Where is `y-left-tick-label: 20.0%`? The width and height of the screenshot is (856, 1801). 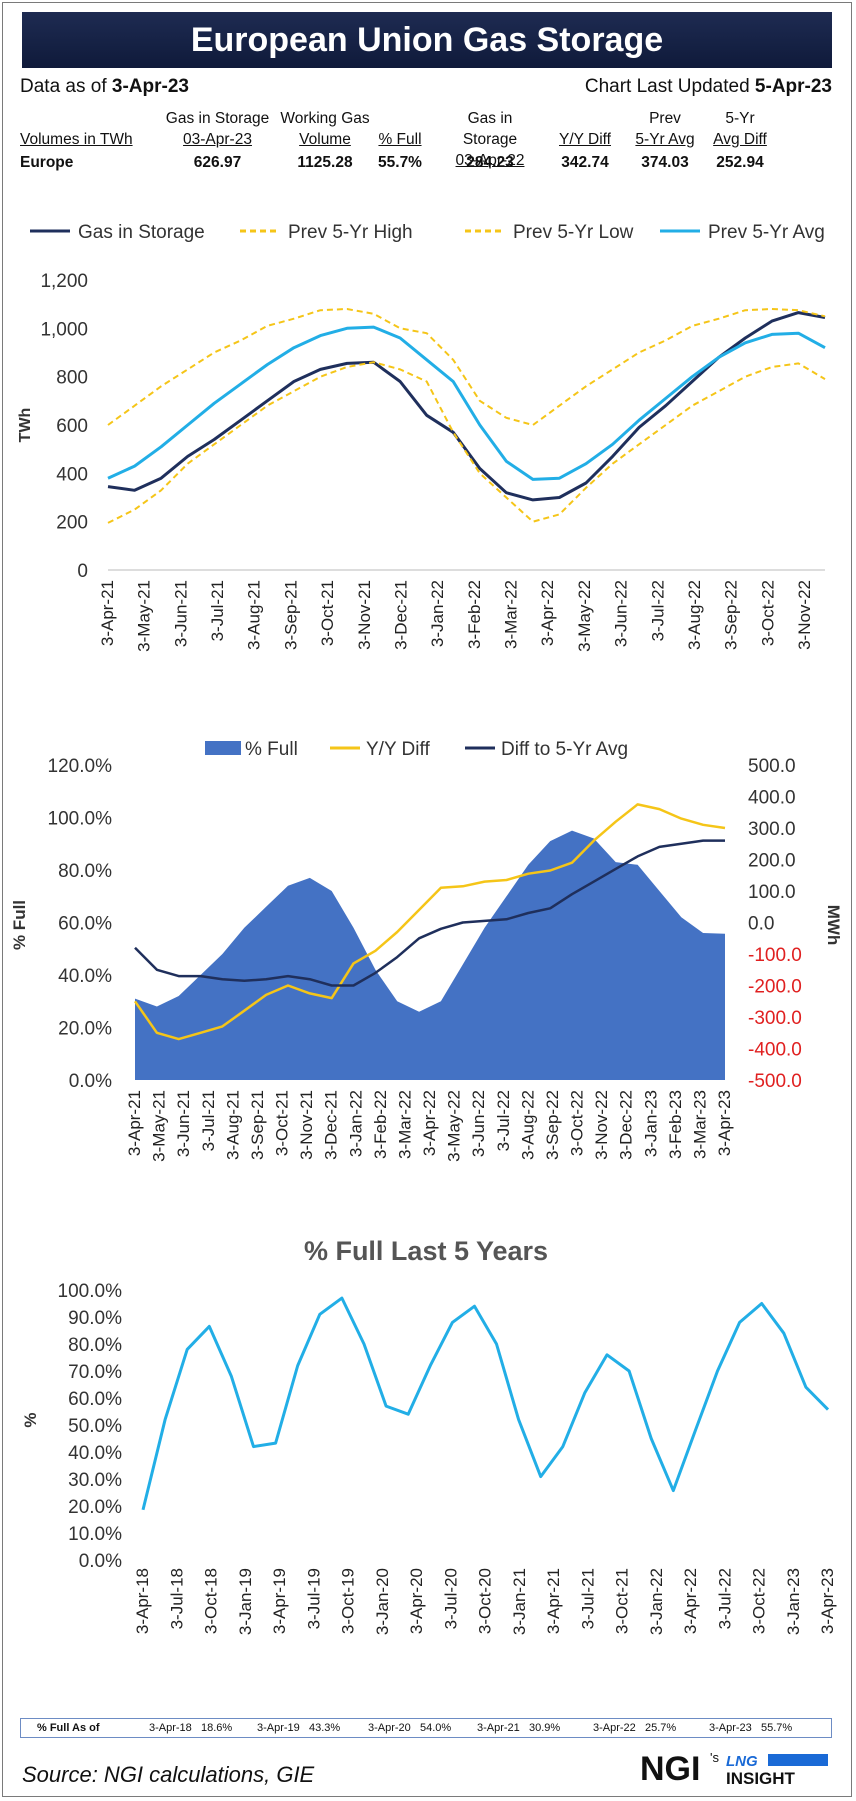 y-left-tick-label: 20.0% is located at coordinates (85, 1029).